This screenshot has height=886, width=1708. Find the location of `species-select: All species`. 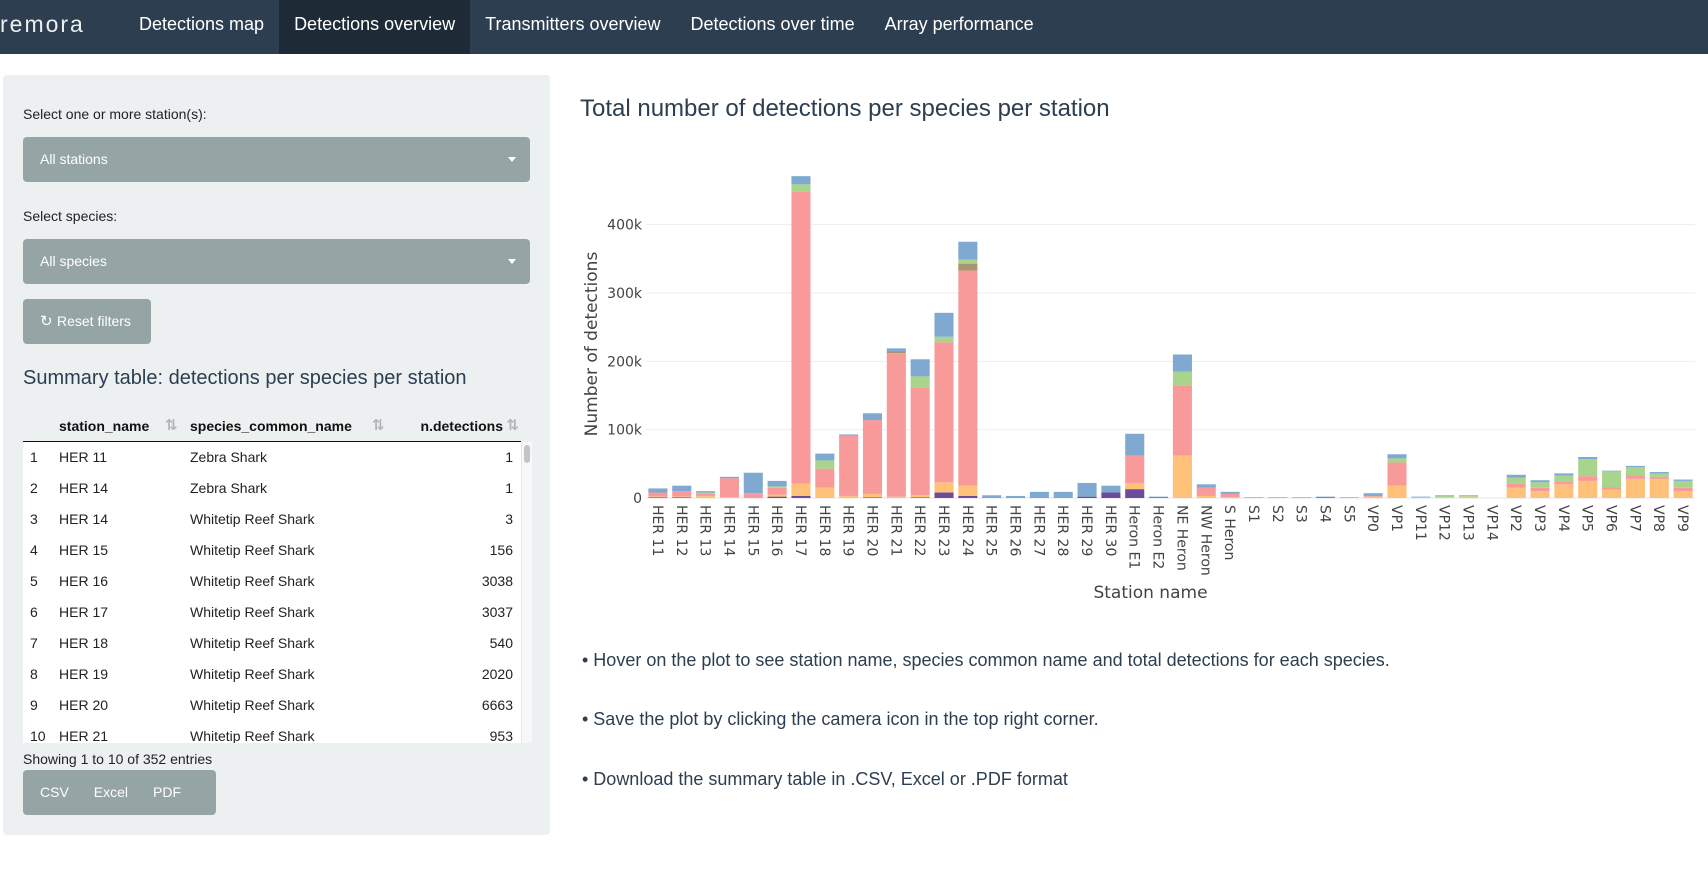

species-select: All species is located at coordinates (276, 261).